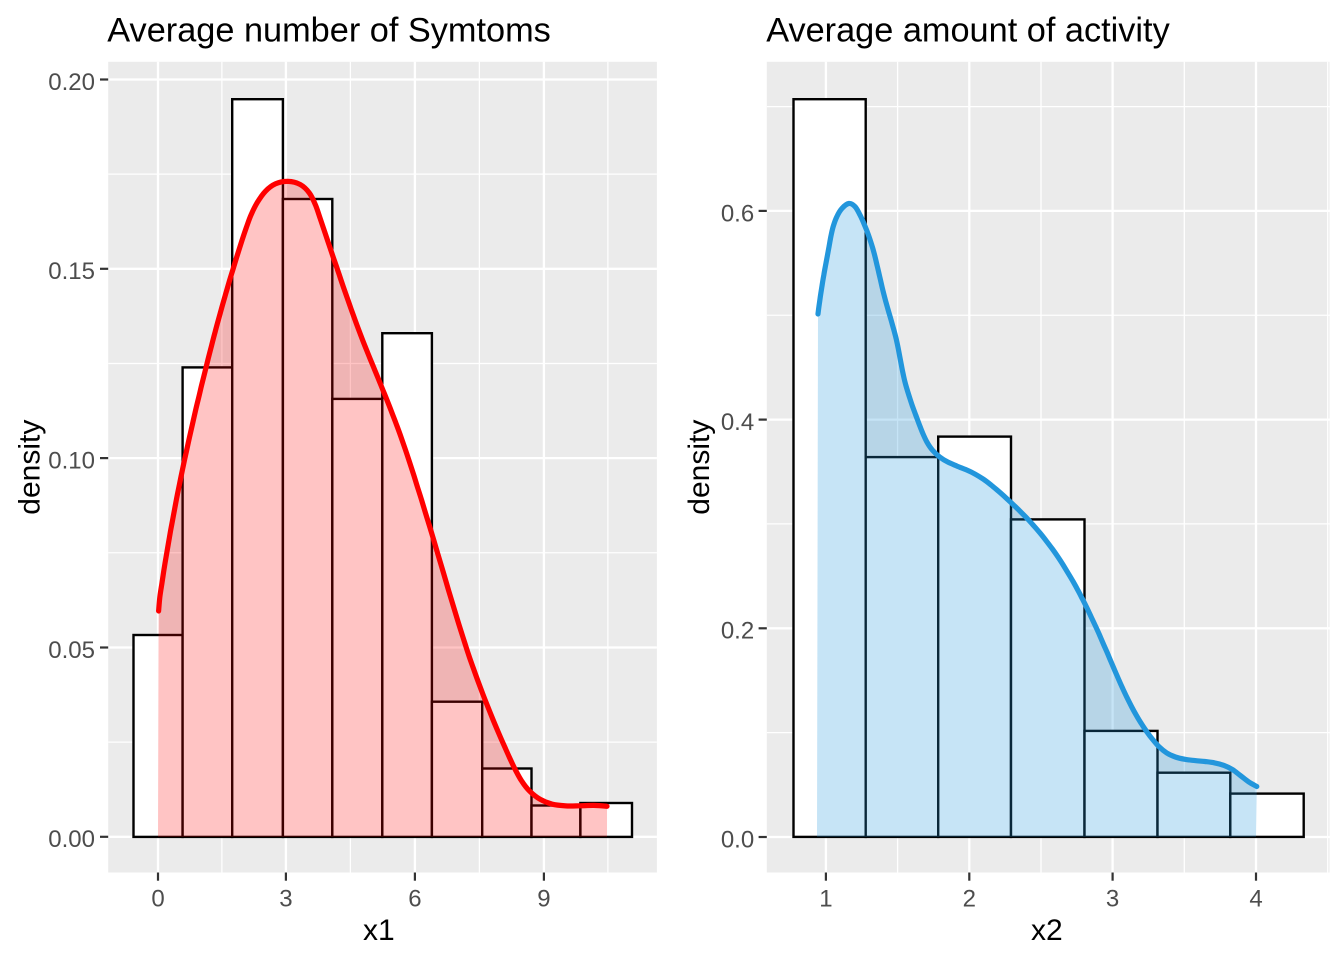  Describe the element at coordinates (157, 899) in the screenshot. I see `svg-text: 0` at that location.